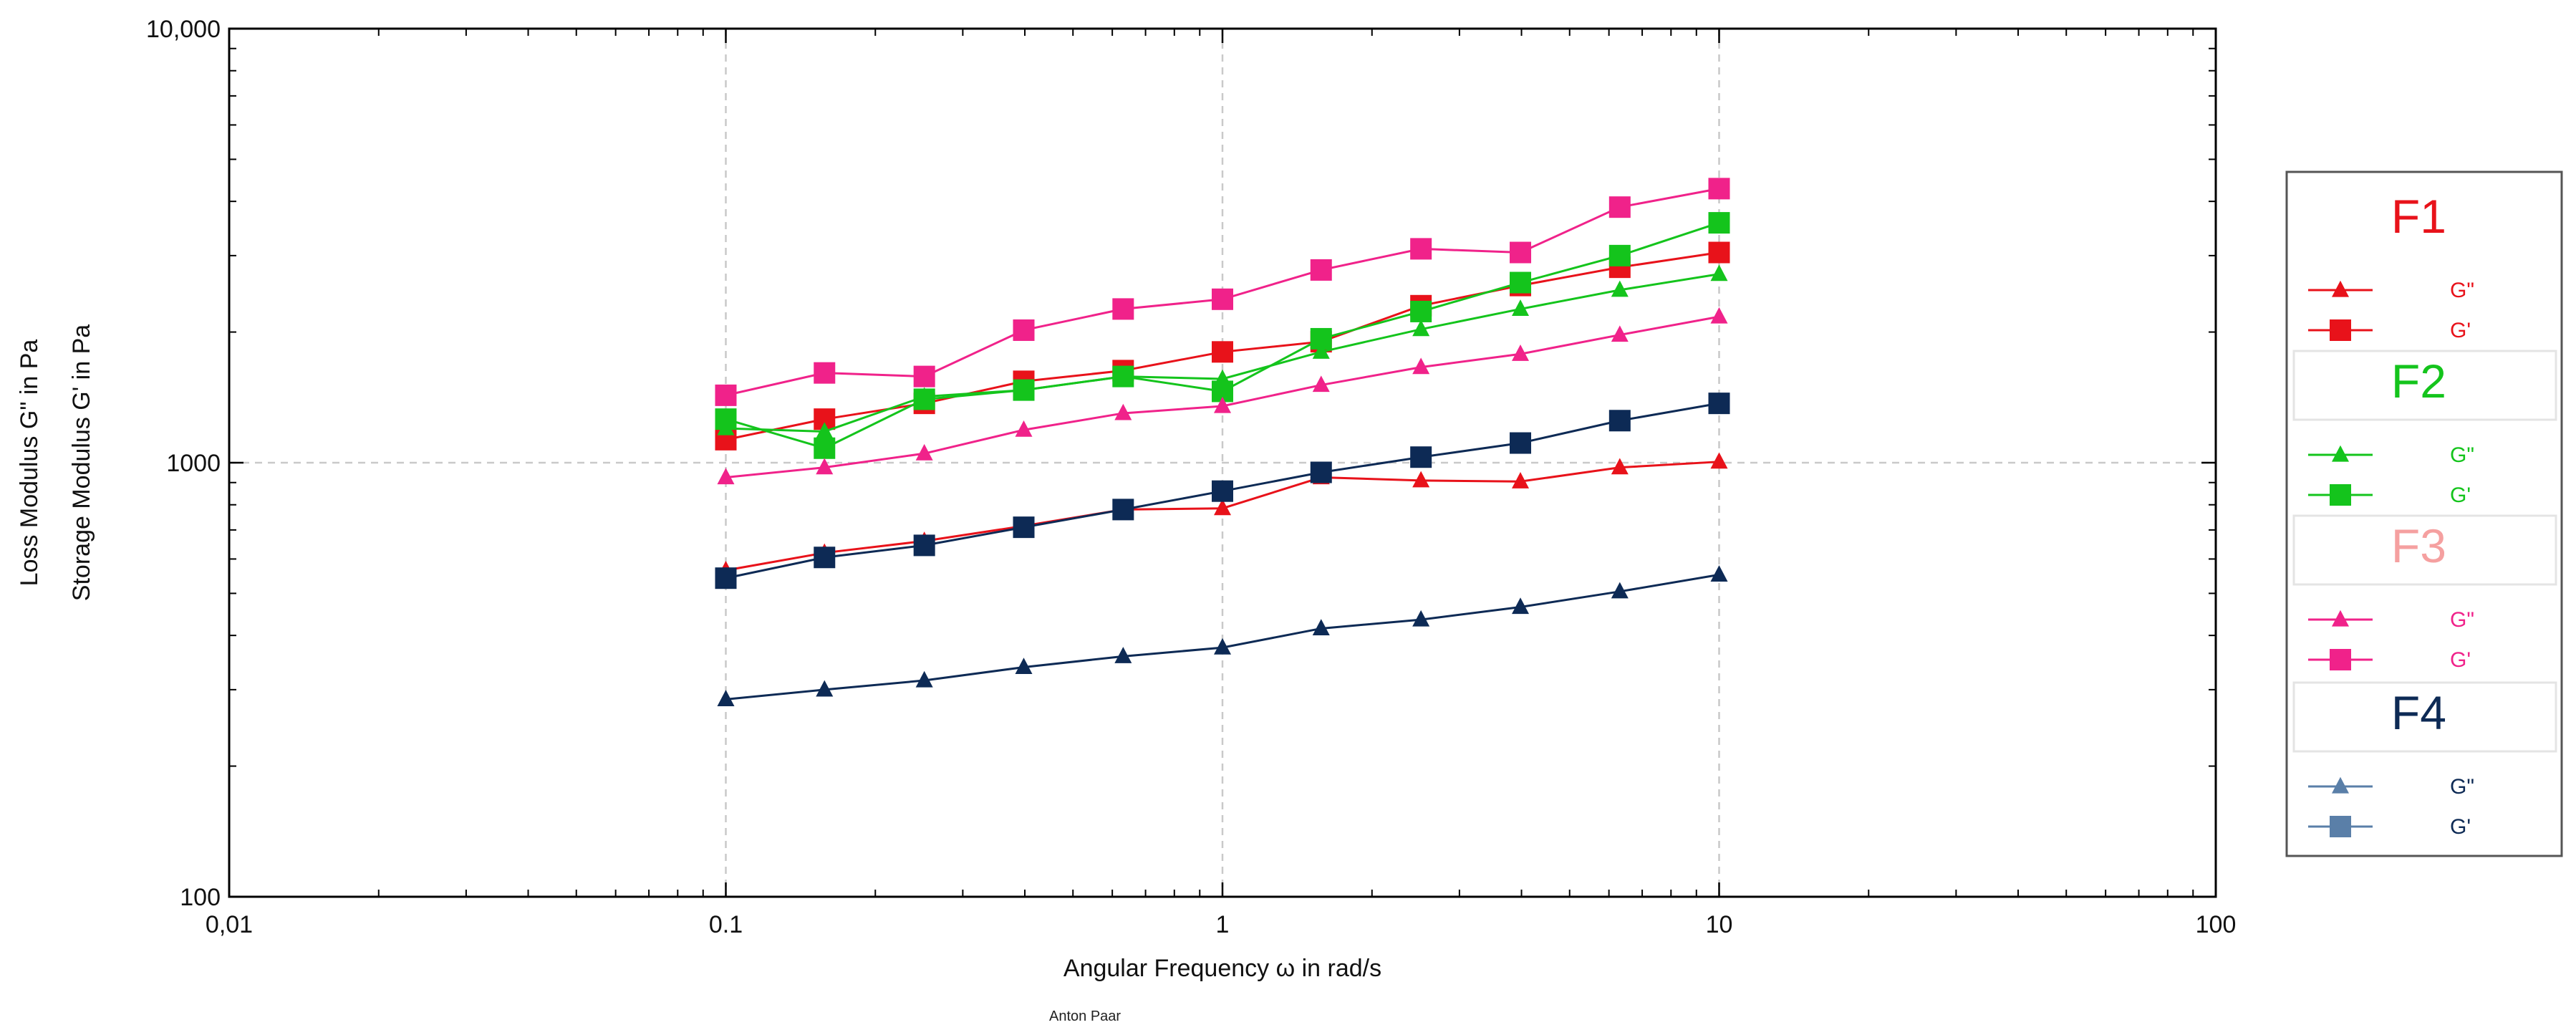 Image resolution: width=2576 pixels, height=1035 pixels. I want to click on legend: F1G"G'F2G"G'F3G"G'F4G"G', so click(2424, 513).